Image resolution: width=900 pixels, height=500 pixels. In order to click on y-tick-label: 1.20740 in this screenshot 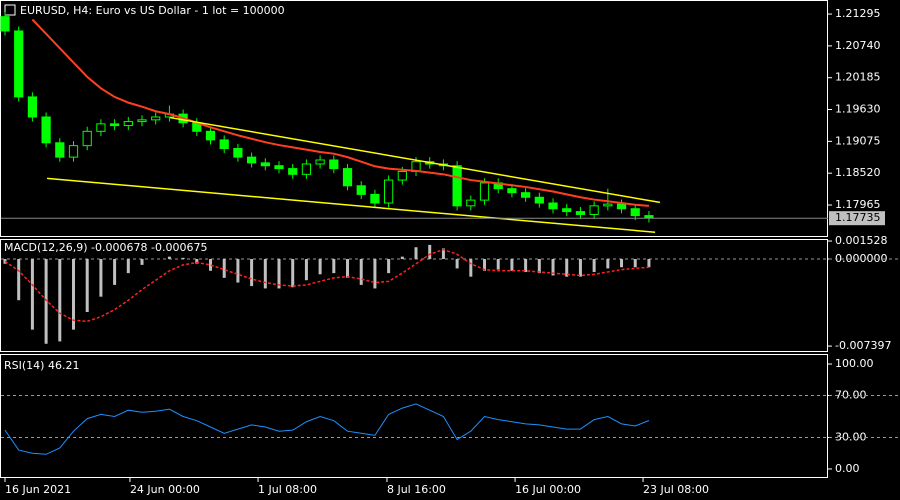, I will do `click(858, 45)`.